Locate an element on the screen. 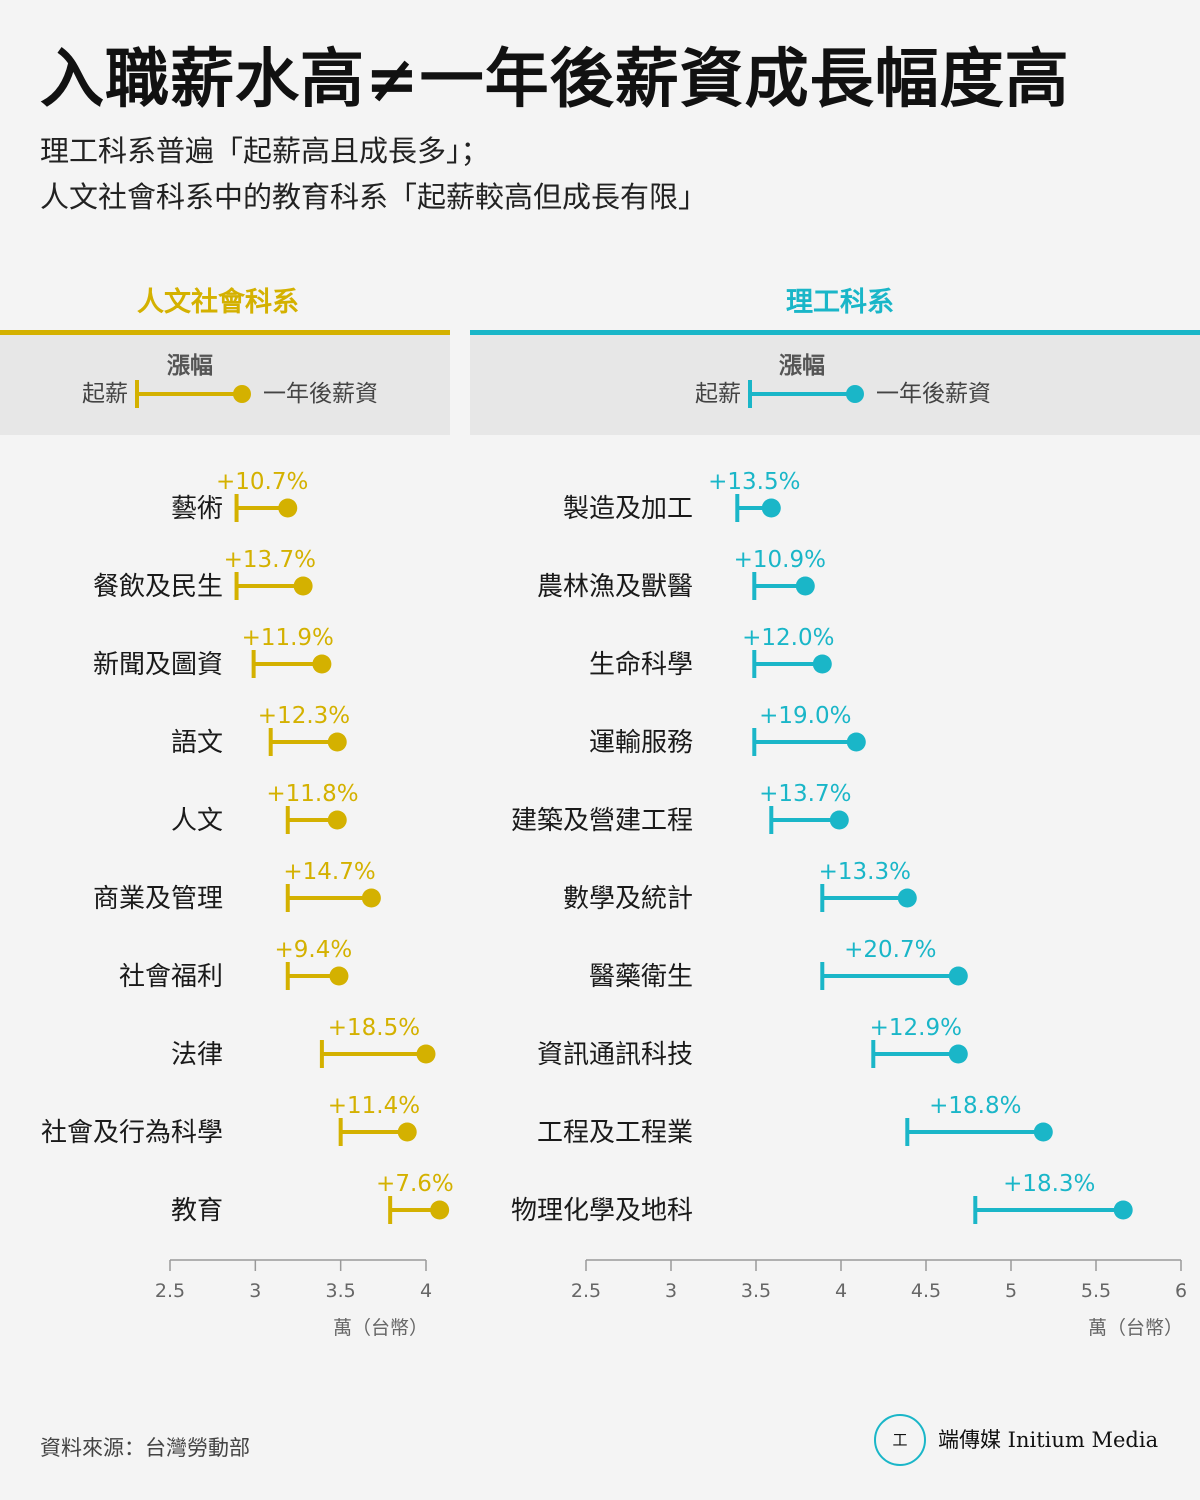 This screenshot has height=1500, width=1200. panel-title-humanities: 人文社會科系 is located at coordinates (218, 302).